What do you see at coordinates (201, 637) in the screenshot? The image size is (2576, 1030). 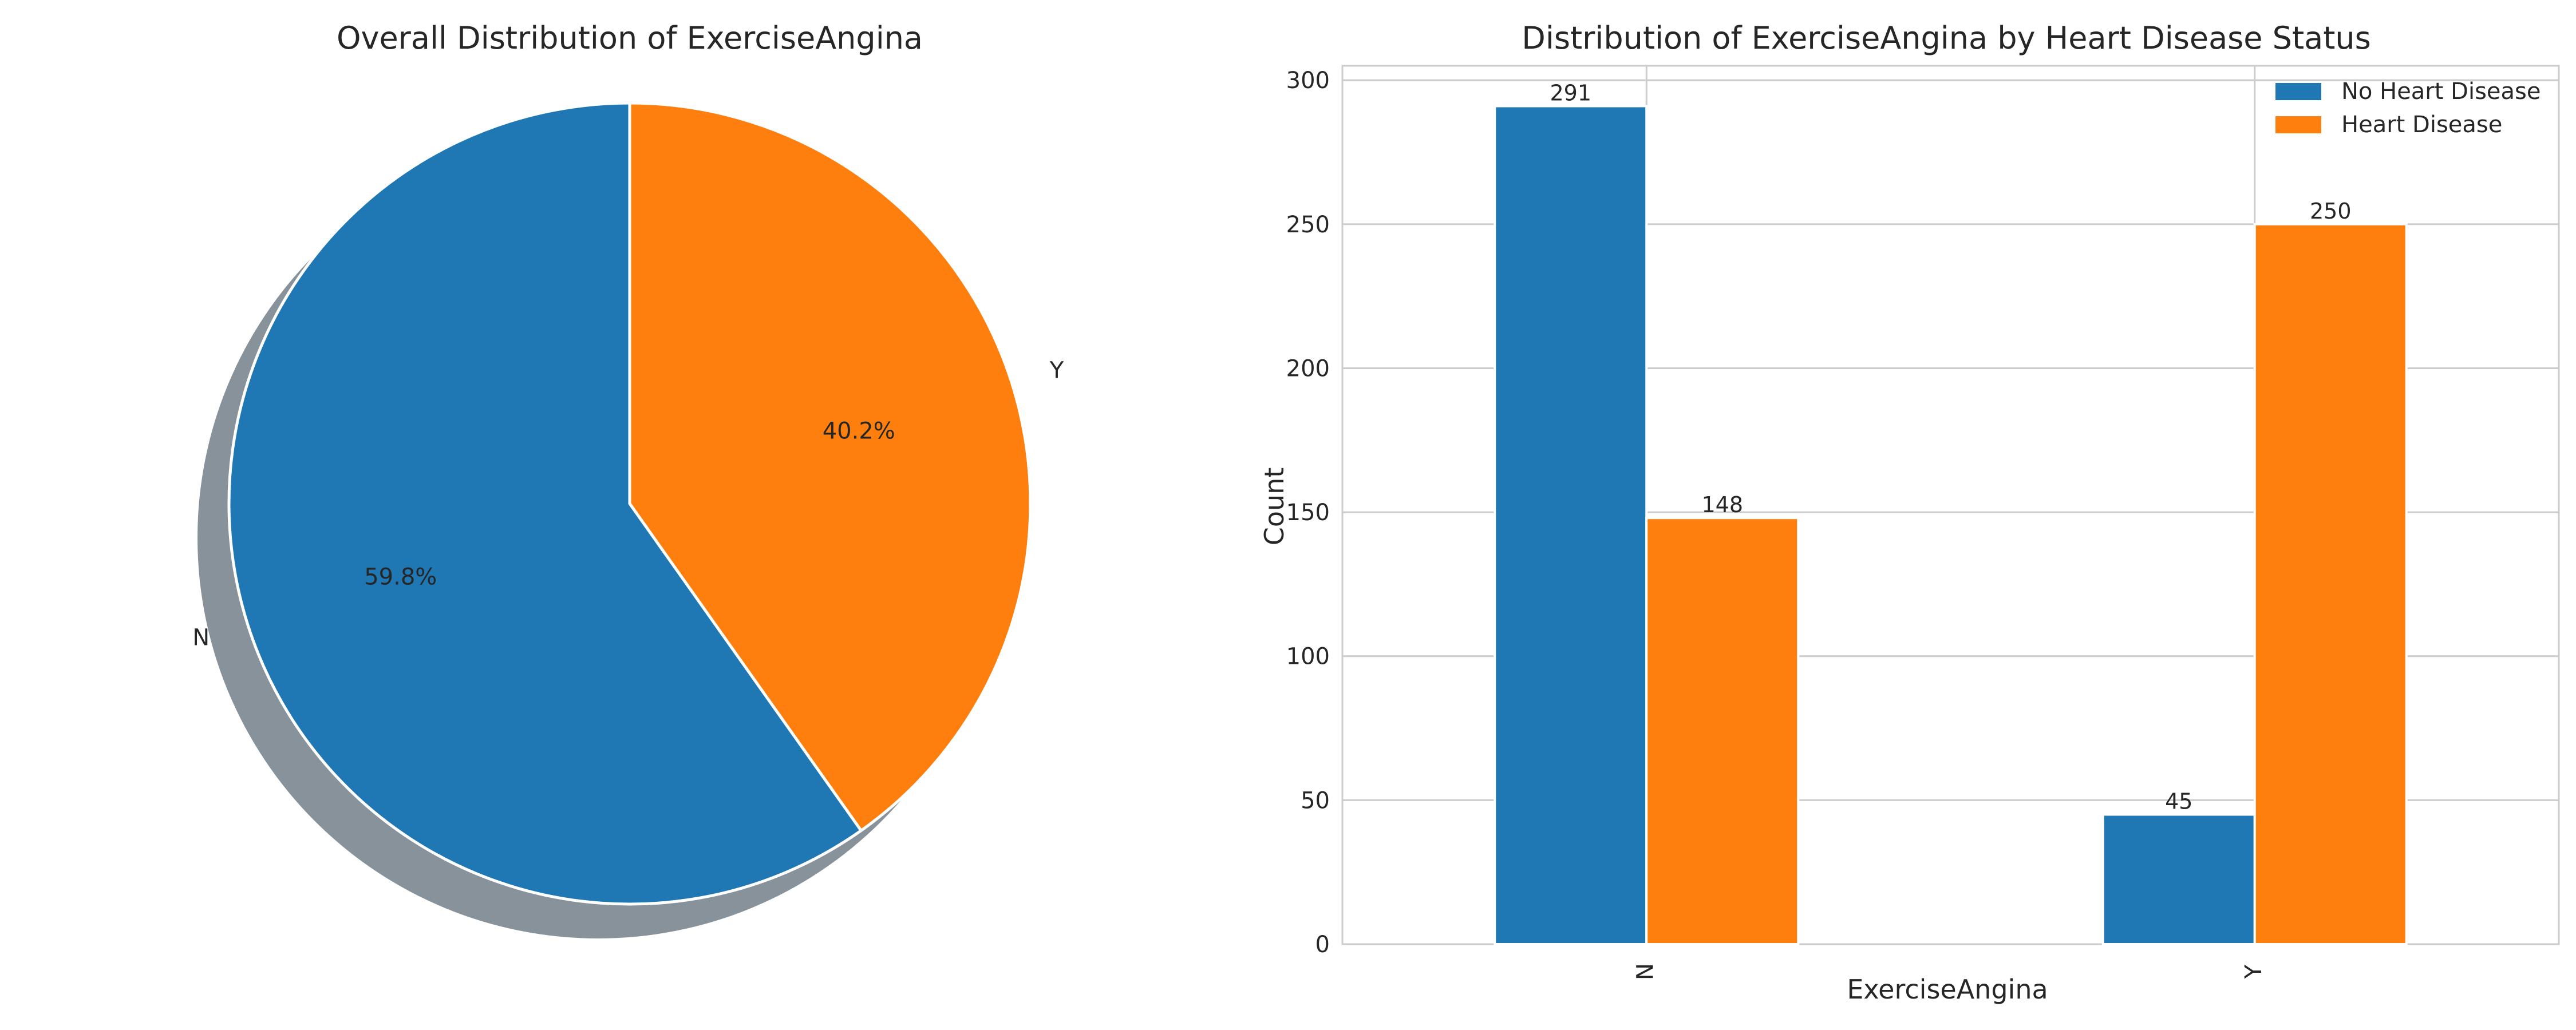 I see `pie-category-label: N` at bounding box center [201, 637].